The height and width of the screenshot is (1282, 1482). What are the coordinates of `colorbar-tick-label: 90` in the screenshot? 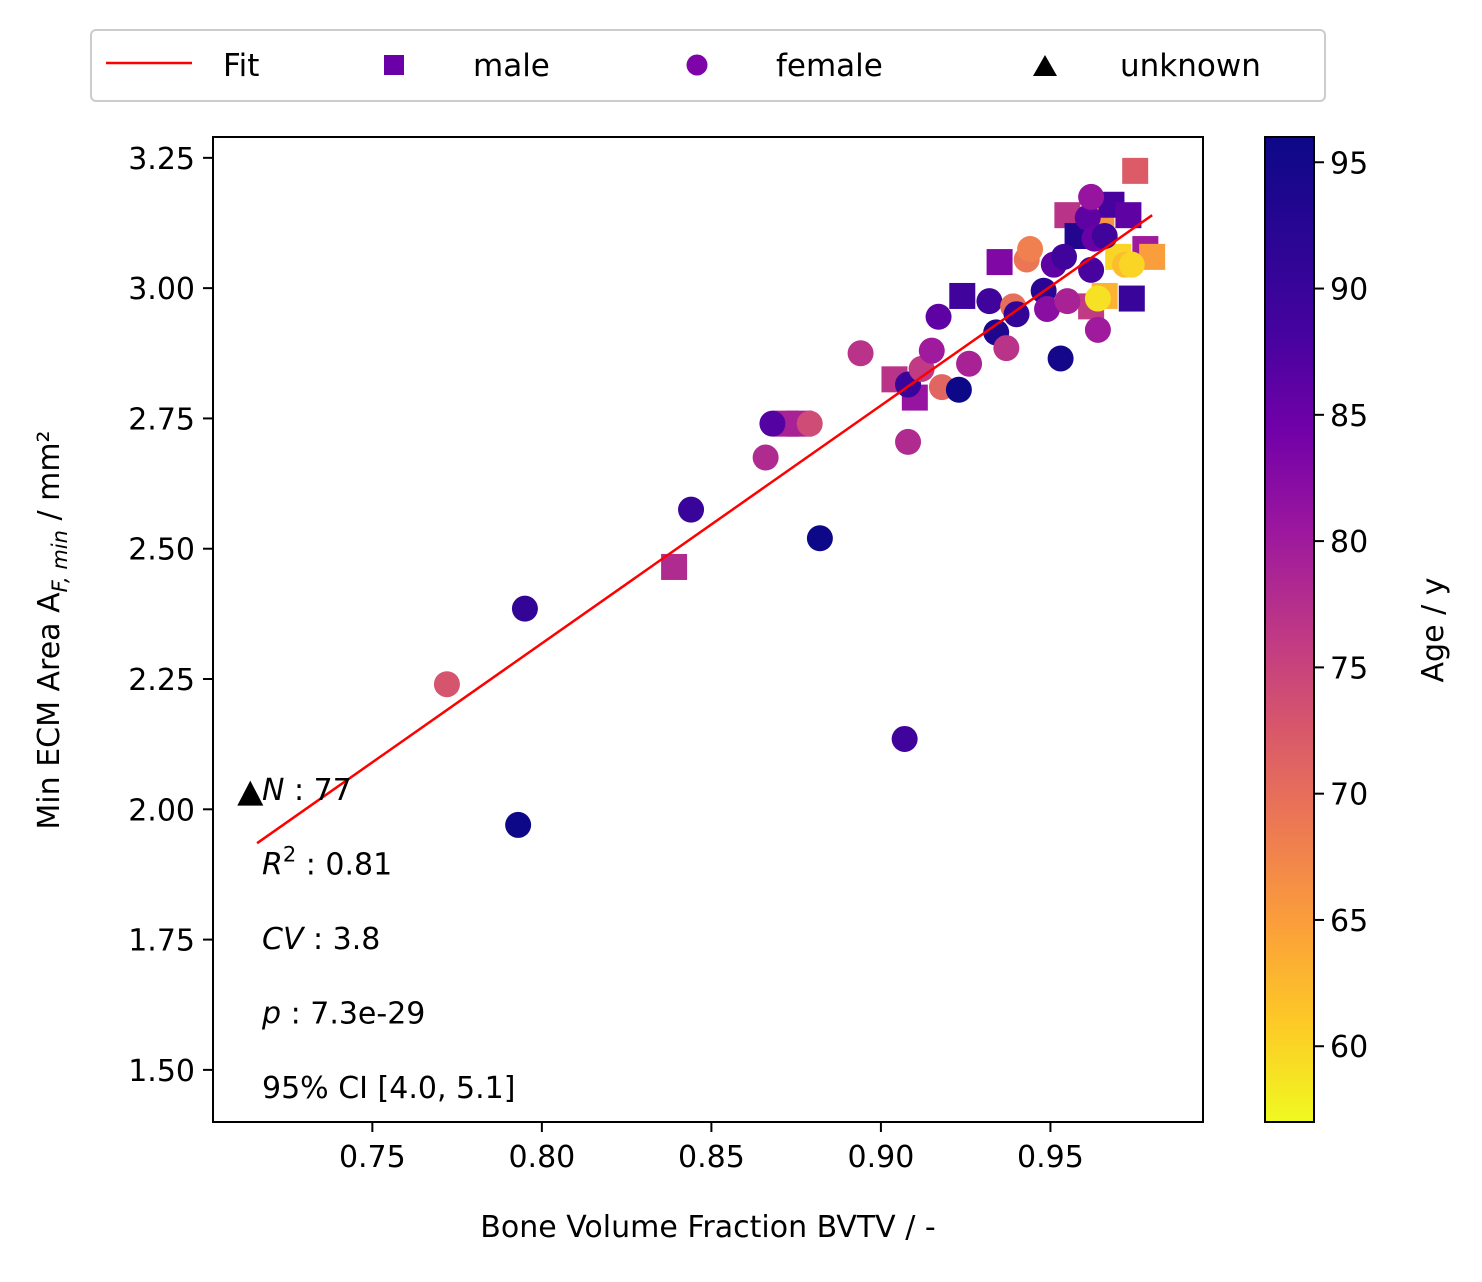 It's located at (1349, 290).